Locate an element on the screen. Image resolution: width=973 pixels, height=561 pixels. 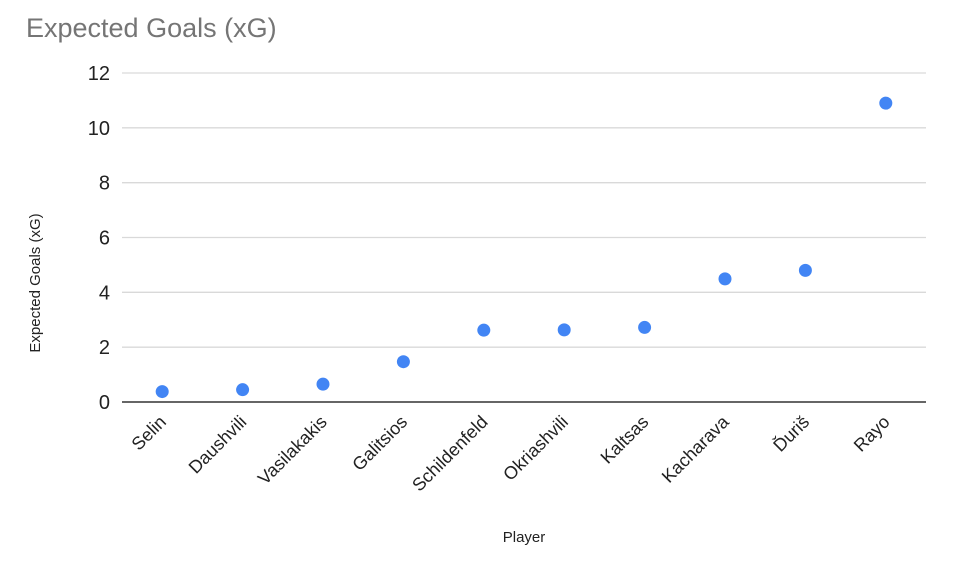
y-tick-label: 2 is located at coordinates (104, 348).